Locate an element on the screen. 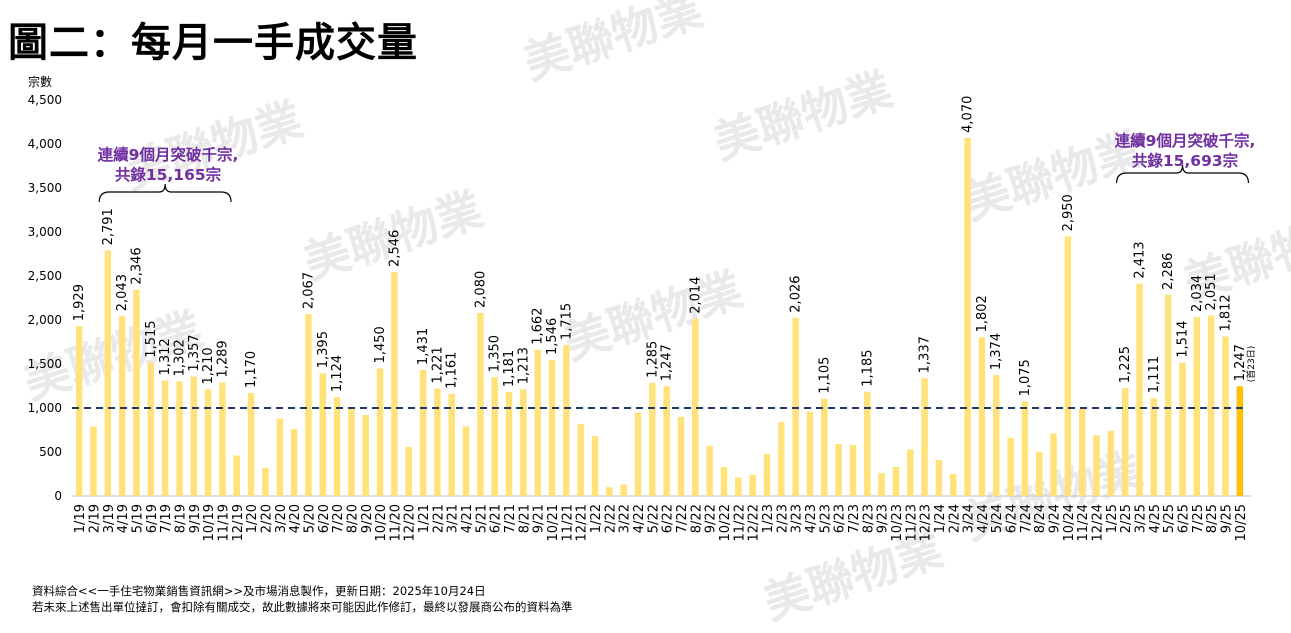  x-tick-label: 6/22 is located at coordinates (668, 518).